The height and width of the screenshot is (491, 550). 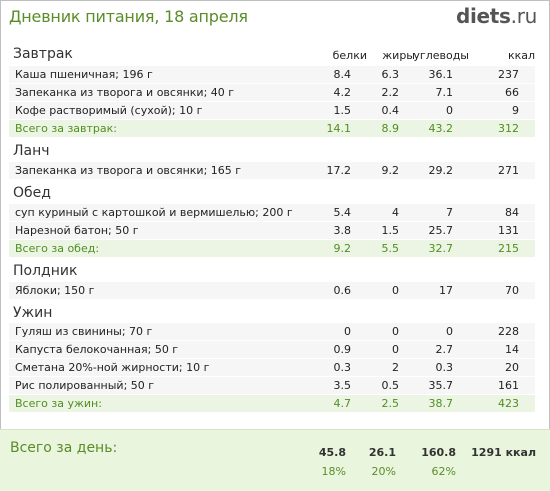 What do you see at coordinates (347, 331) in the screenshot?
I see `protein-value: 0` at bounding box center [347, 331].